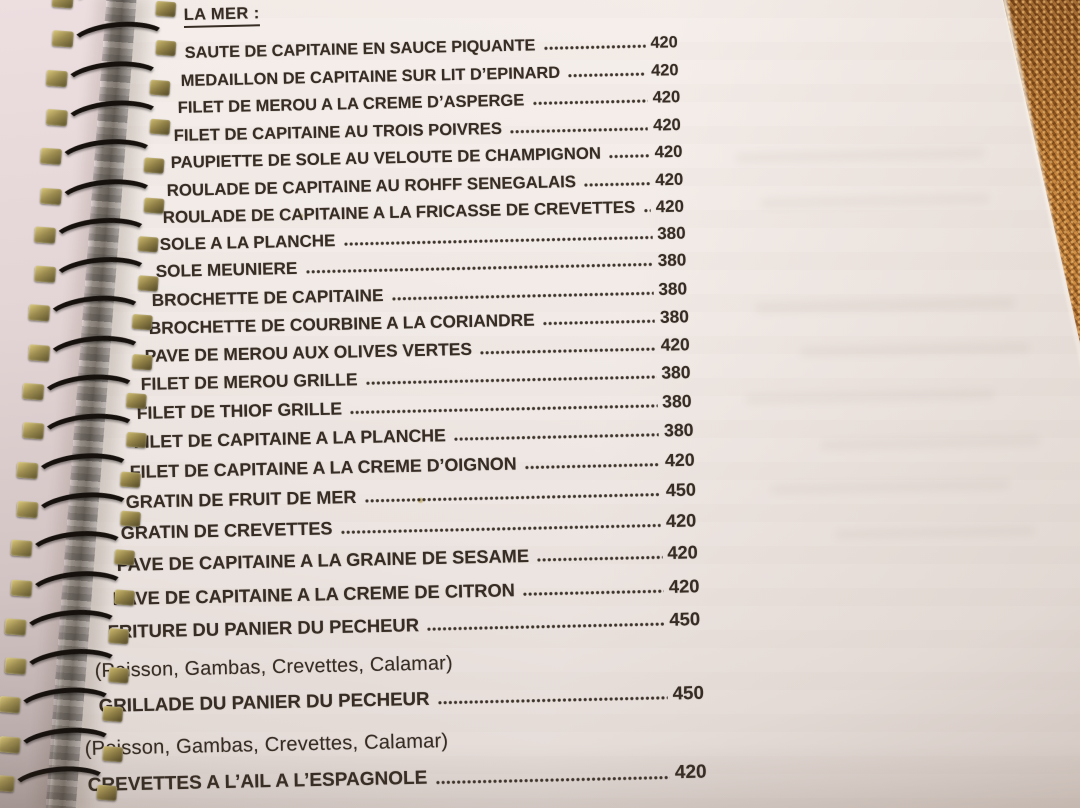 This screenshot has width=1080, height=808. What do you see at coordinates (371, 186) in the screenshot?
I see `menu-item-name: ROULADE DE CAPITAINE AU ROHFF SENEGALAIS` at bounding box center [371, 186].